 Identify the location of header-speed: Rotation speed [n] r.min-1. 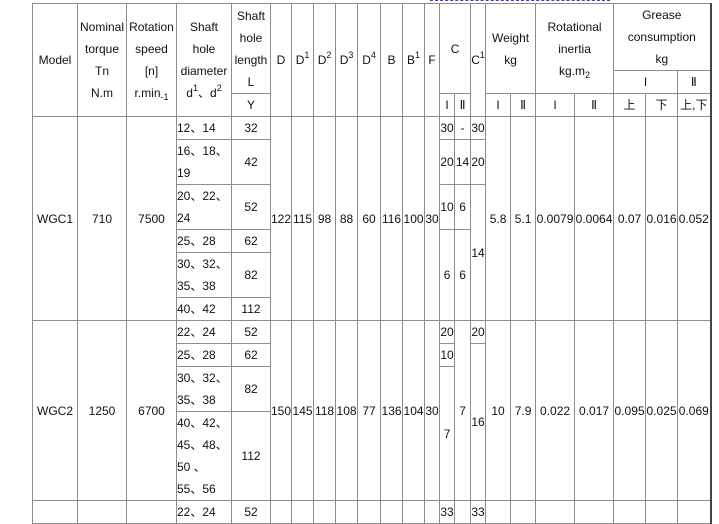
(151, 60).